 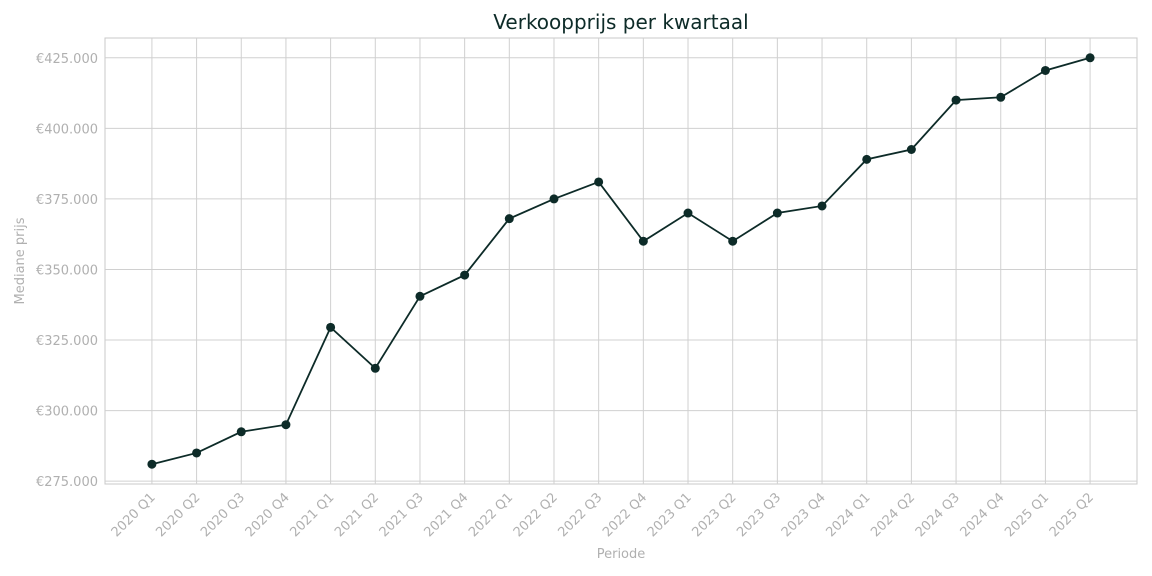 What do you see at coordinates (759, 515) in the screenshot?
I see `x-tick-label: 2023 Q3` at bounding box center [759, 515].